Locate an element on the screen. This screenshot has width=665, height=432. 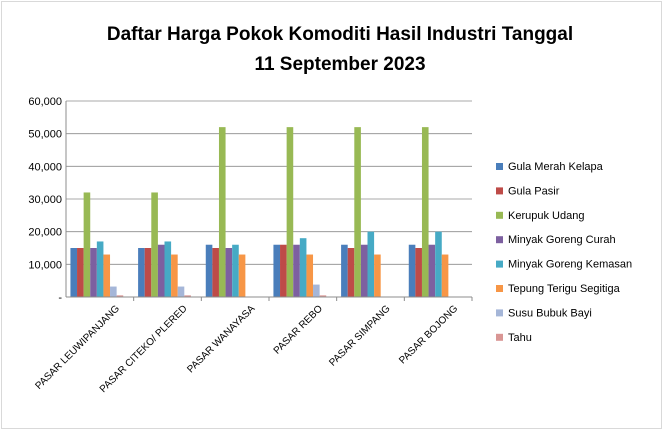
y-tick-label: 10,000 is located at coordinates (45, 265).